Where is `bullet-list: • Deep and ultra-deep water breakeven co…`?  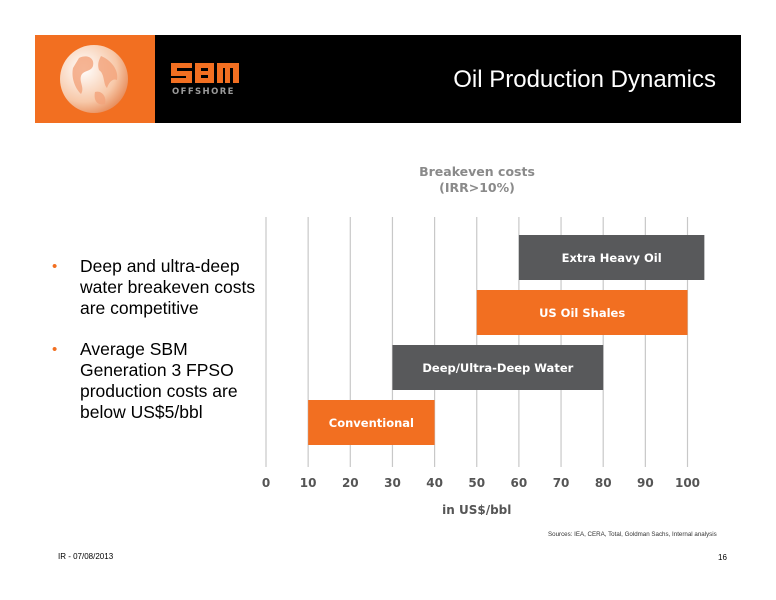
bullet-list: • Deep and ultra-deep water breakeven co… is located at coordinates (162, 349).